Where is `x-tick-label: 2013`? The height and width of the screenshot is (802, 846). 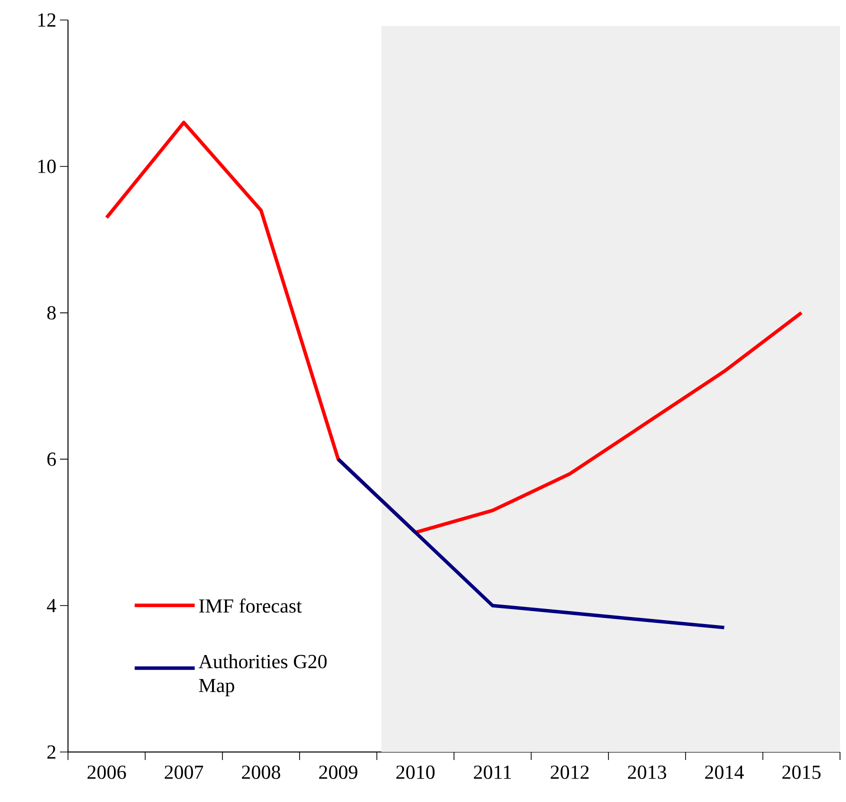 x-tick-label: 2013 is located at coordinates (647, 772).